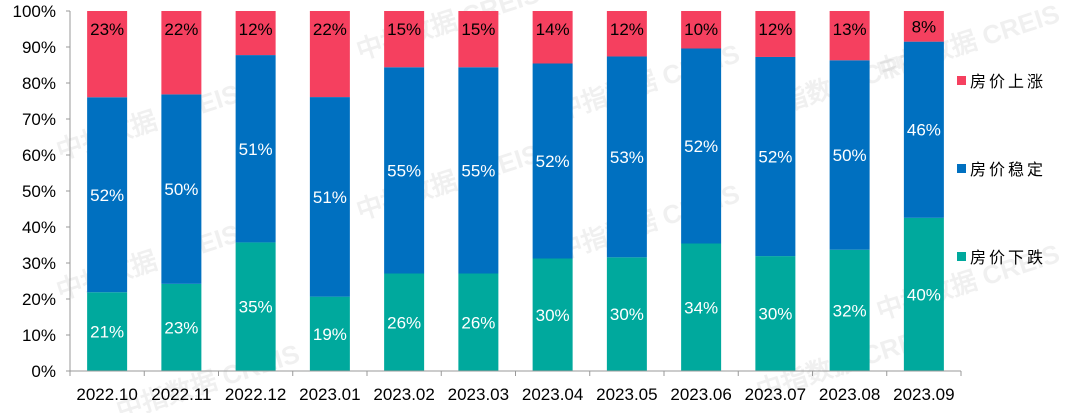 This screenshot has height=413, width=1074. What do you see at coordinates (403, 394) in the screenshot?
I see `x-tick-label: 2023.02` at bounding box center [403, 394].